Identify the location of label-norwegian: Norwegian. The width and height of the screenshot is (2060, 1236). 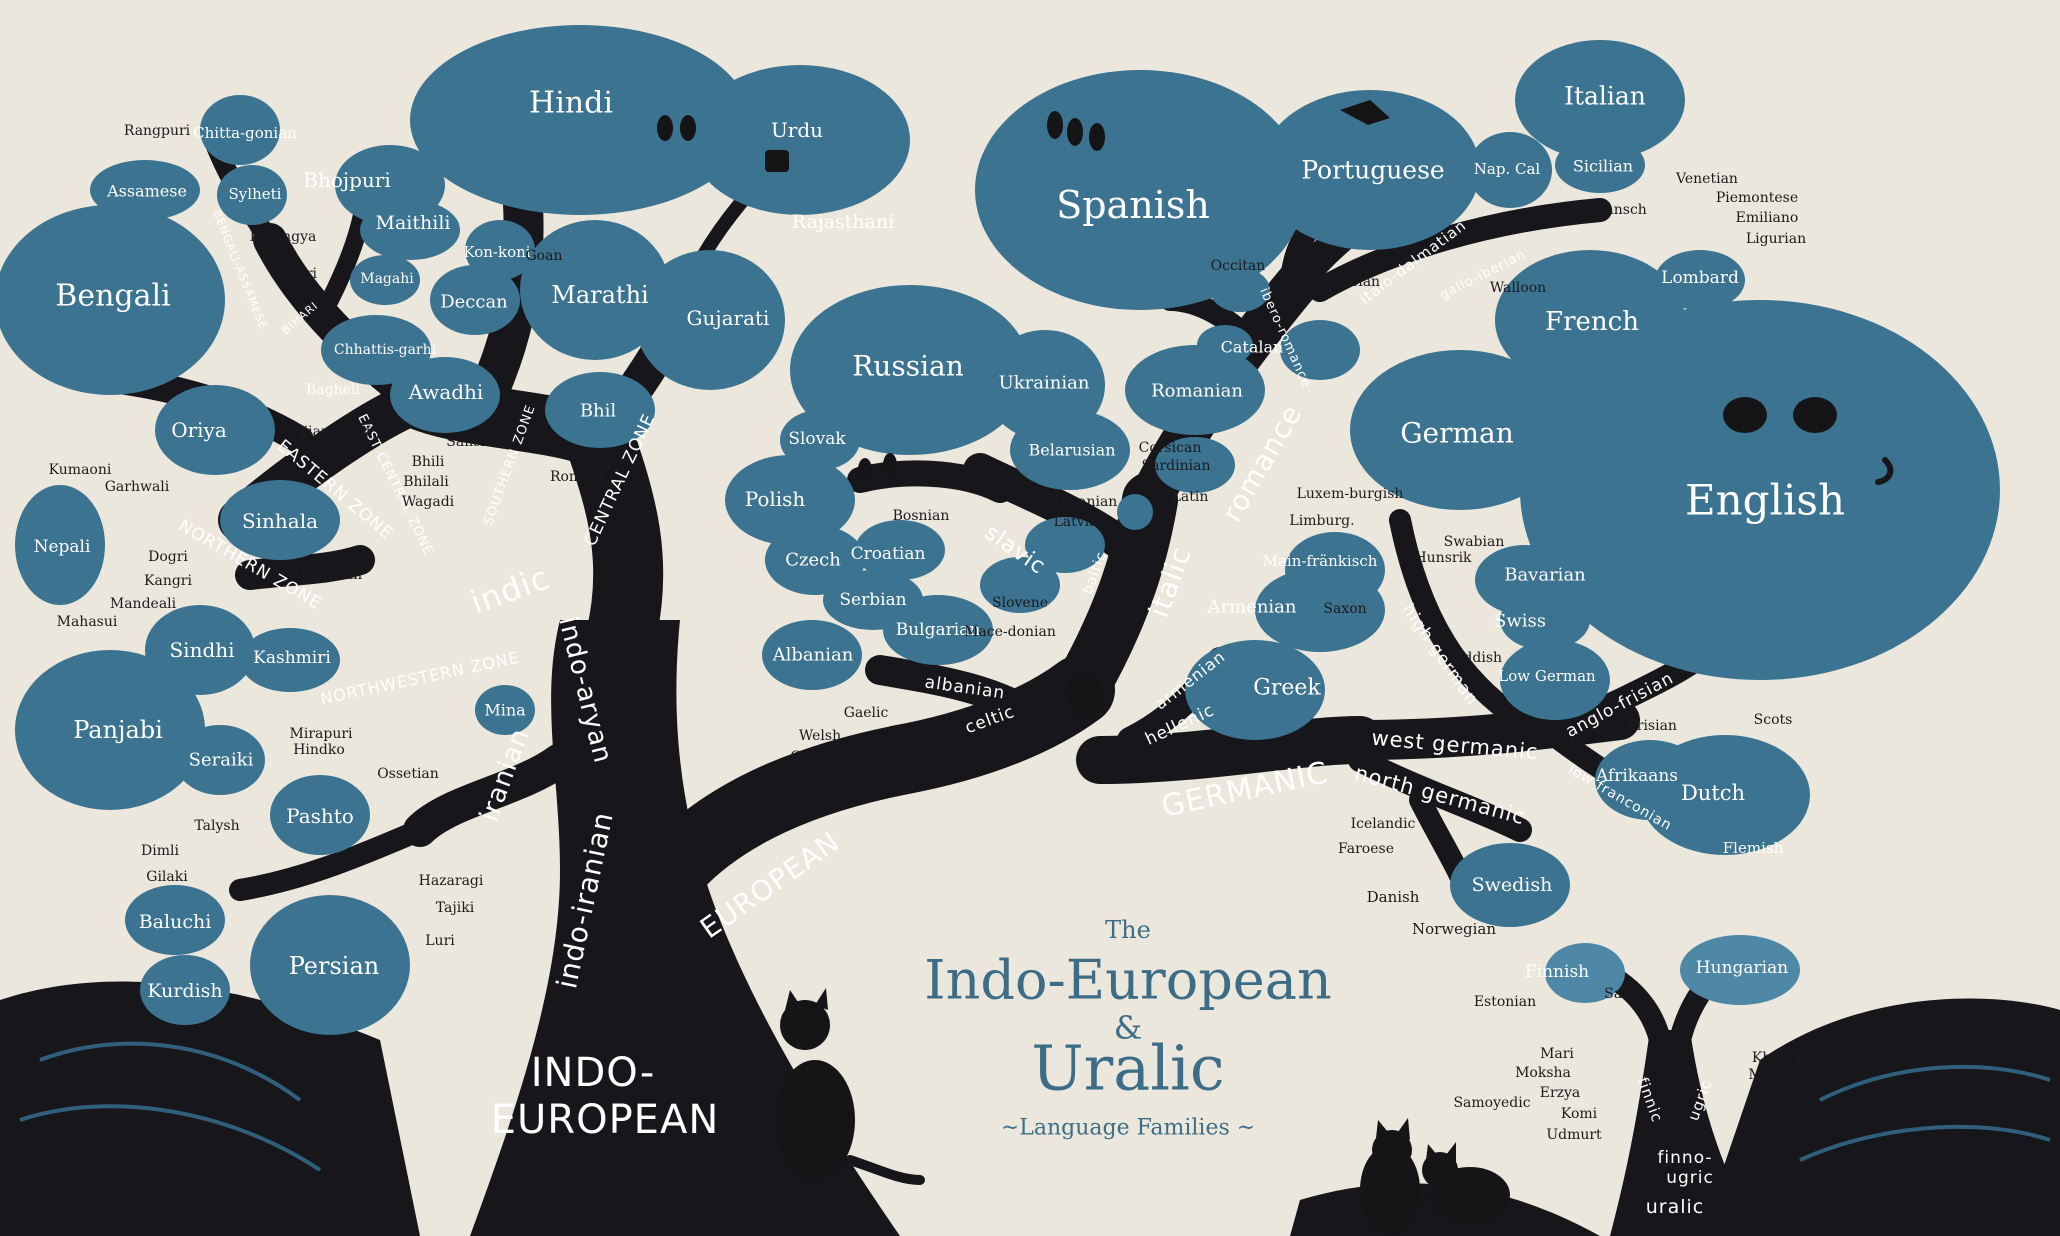
(1454, 929).